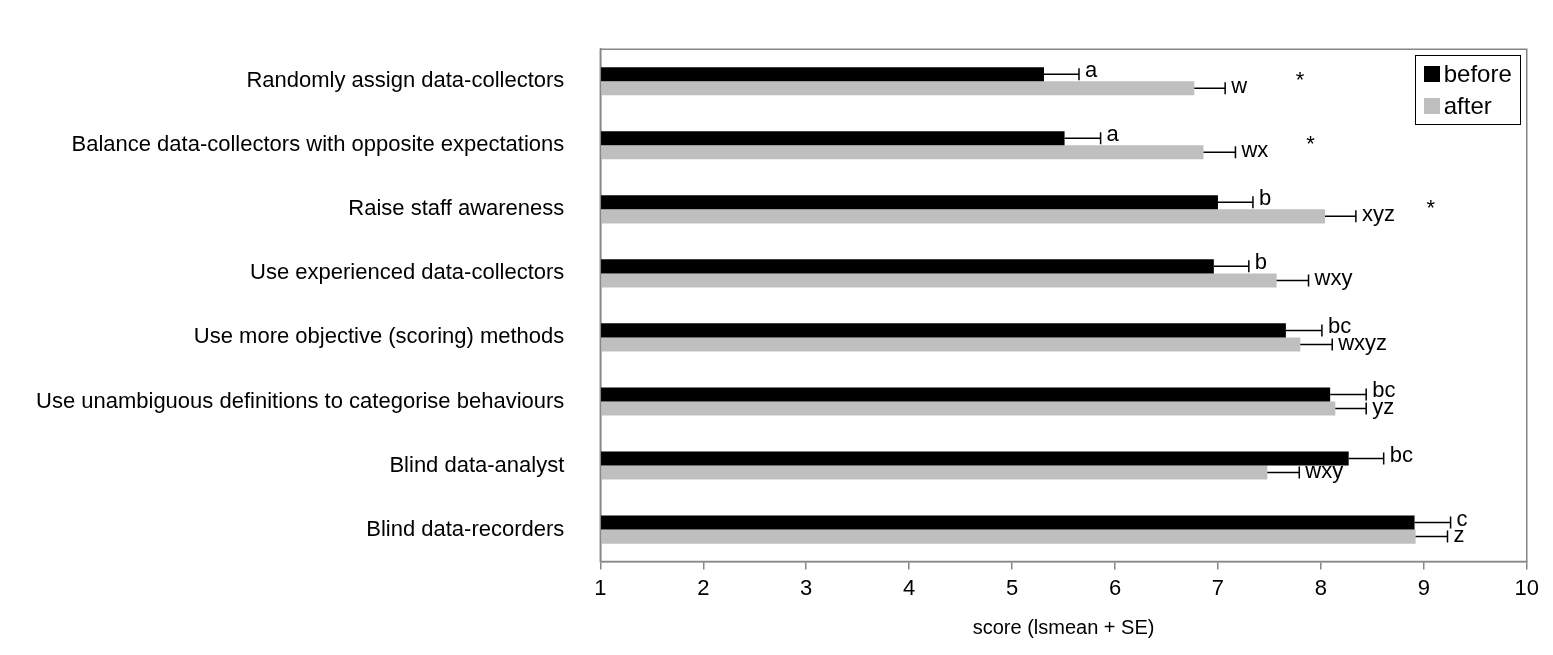  Describe the element at coordinates (806, 587) in the screenshot. I see `x-tick-label: 3` at that location.